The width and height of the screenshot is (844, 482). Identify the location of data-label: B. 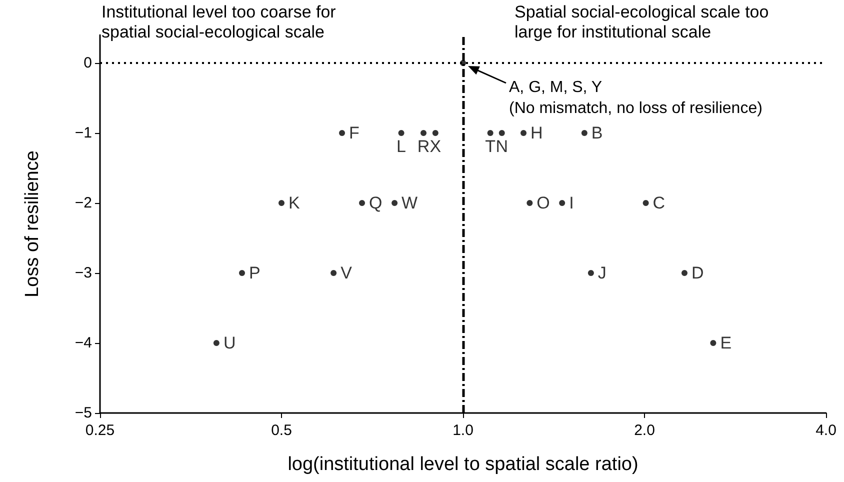
(597, 133).